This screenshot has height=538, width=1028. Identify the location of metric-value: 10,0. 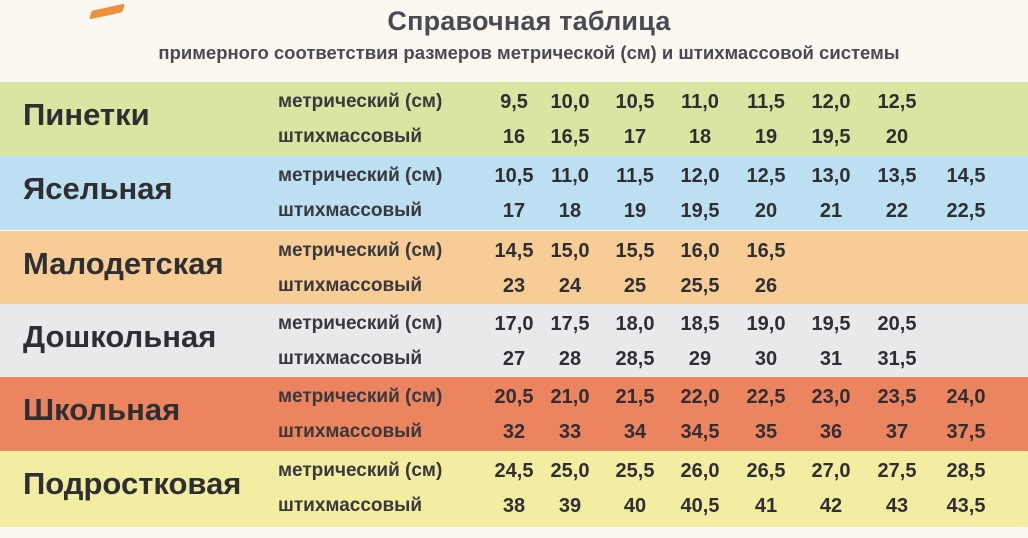
(570, 102).